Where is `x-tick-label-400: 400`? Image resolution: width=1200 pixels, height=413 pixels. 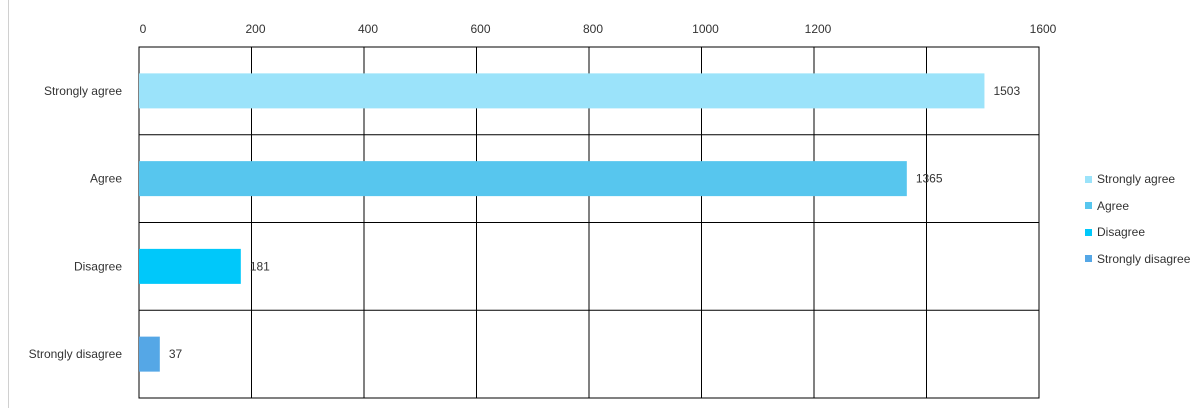 x-tick-label-400: 400 is located at coordinates (368, 29).